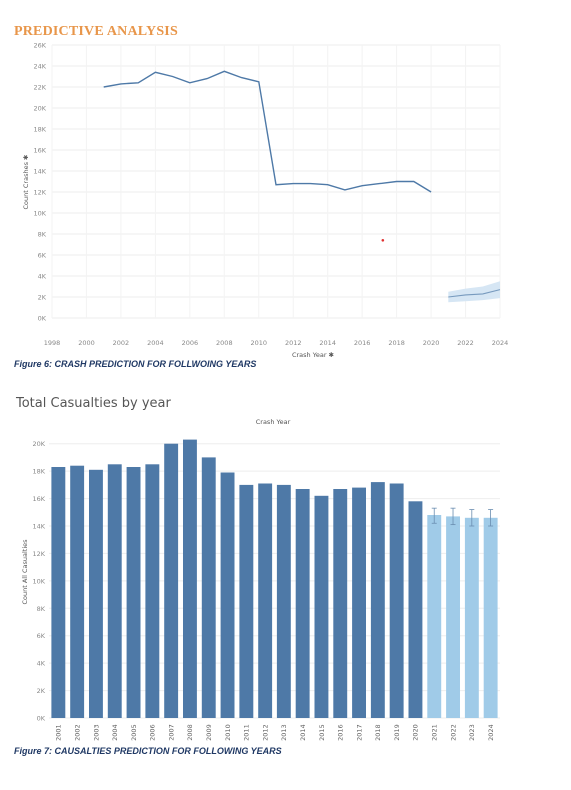 The height and width of the screenshot is (790, 571). What do you see at coordinates (313, 355) in the screenshot?
I see `x-axis-title: Crash Year ✱` at bounding box center [313, 355].